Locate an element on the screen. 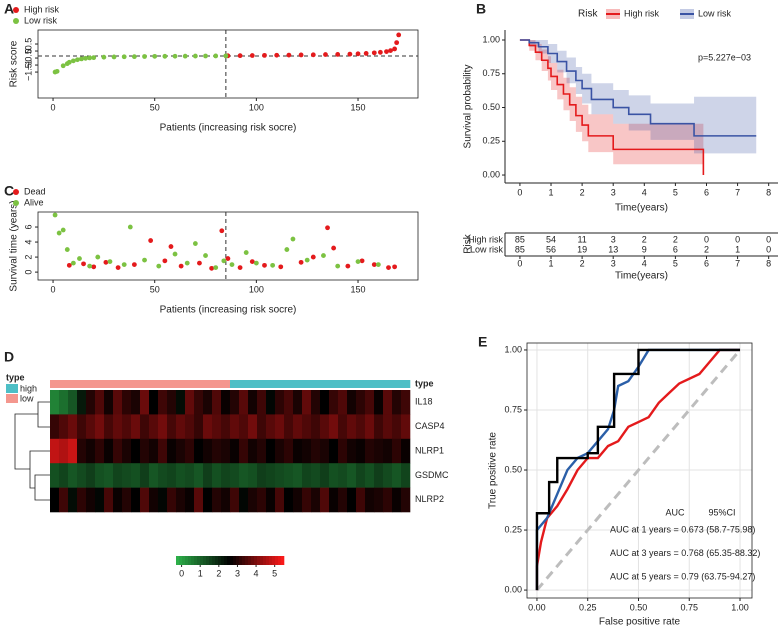 This screenshot has width=784, height=626. confidence-band is located at coordinates (638, 96).